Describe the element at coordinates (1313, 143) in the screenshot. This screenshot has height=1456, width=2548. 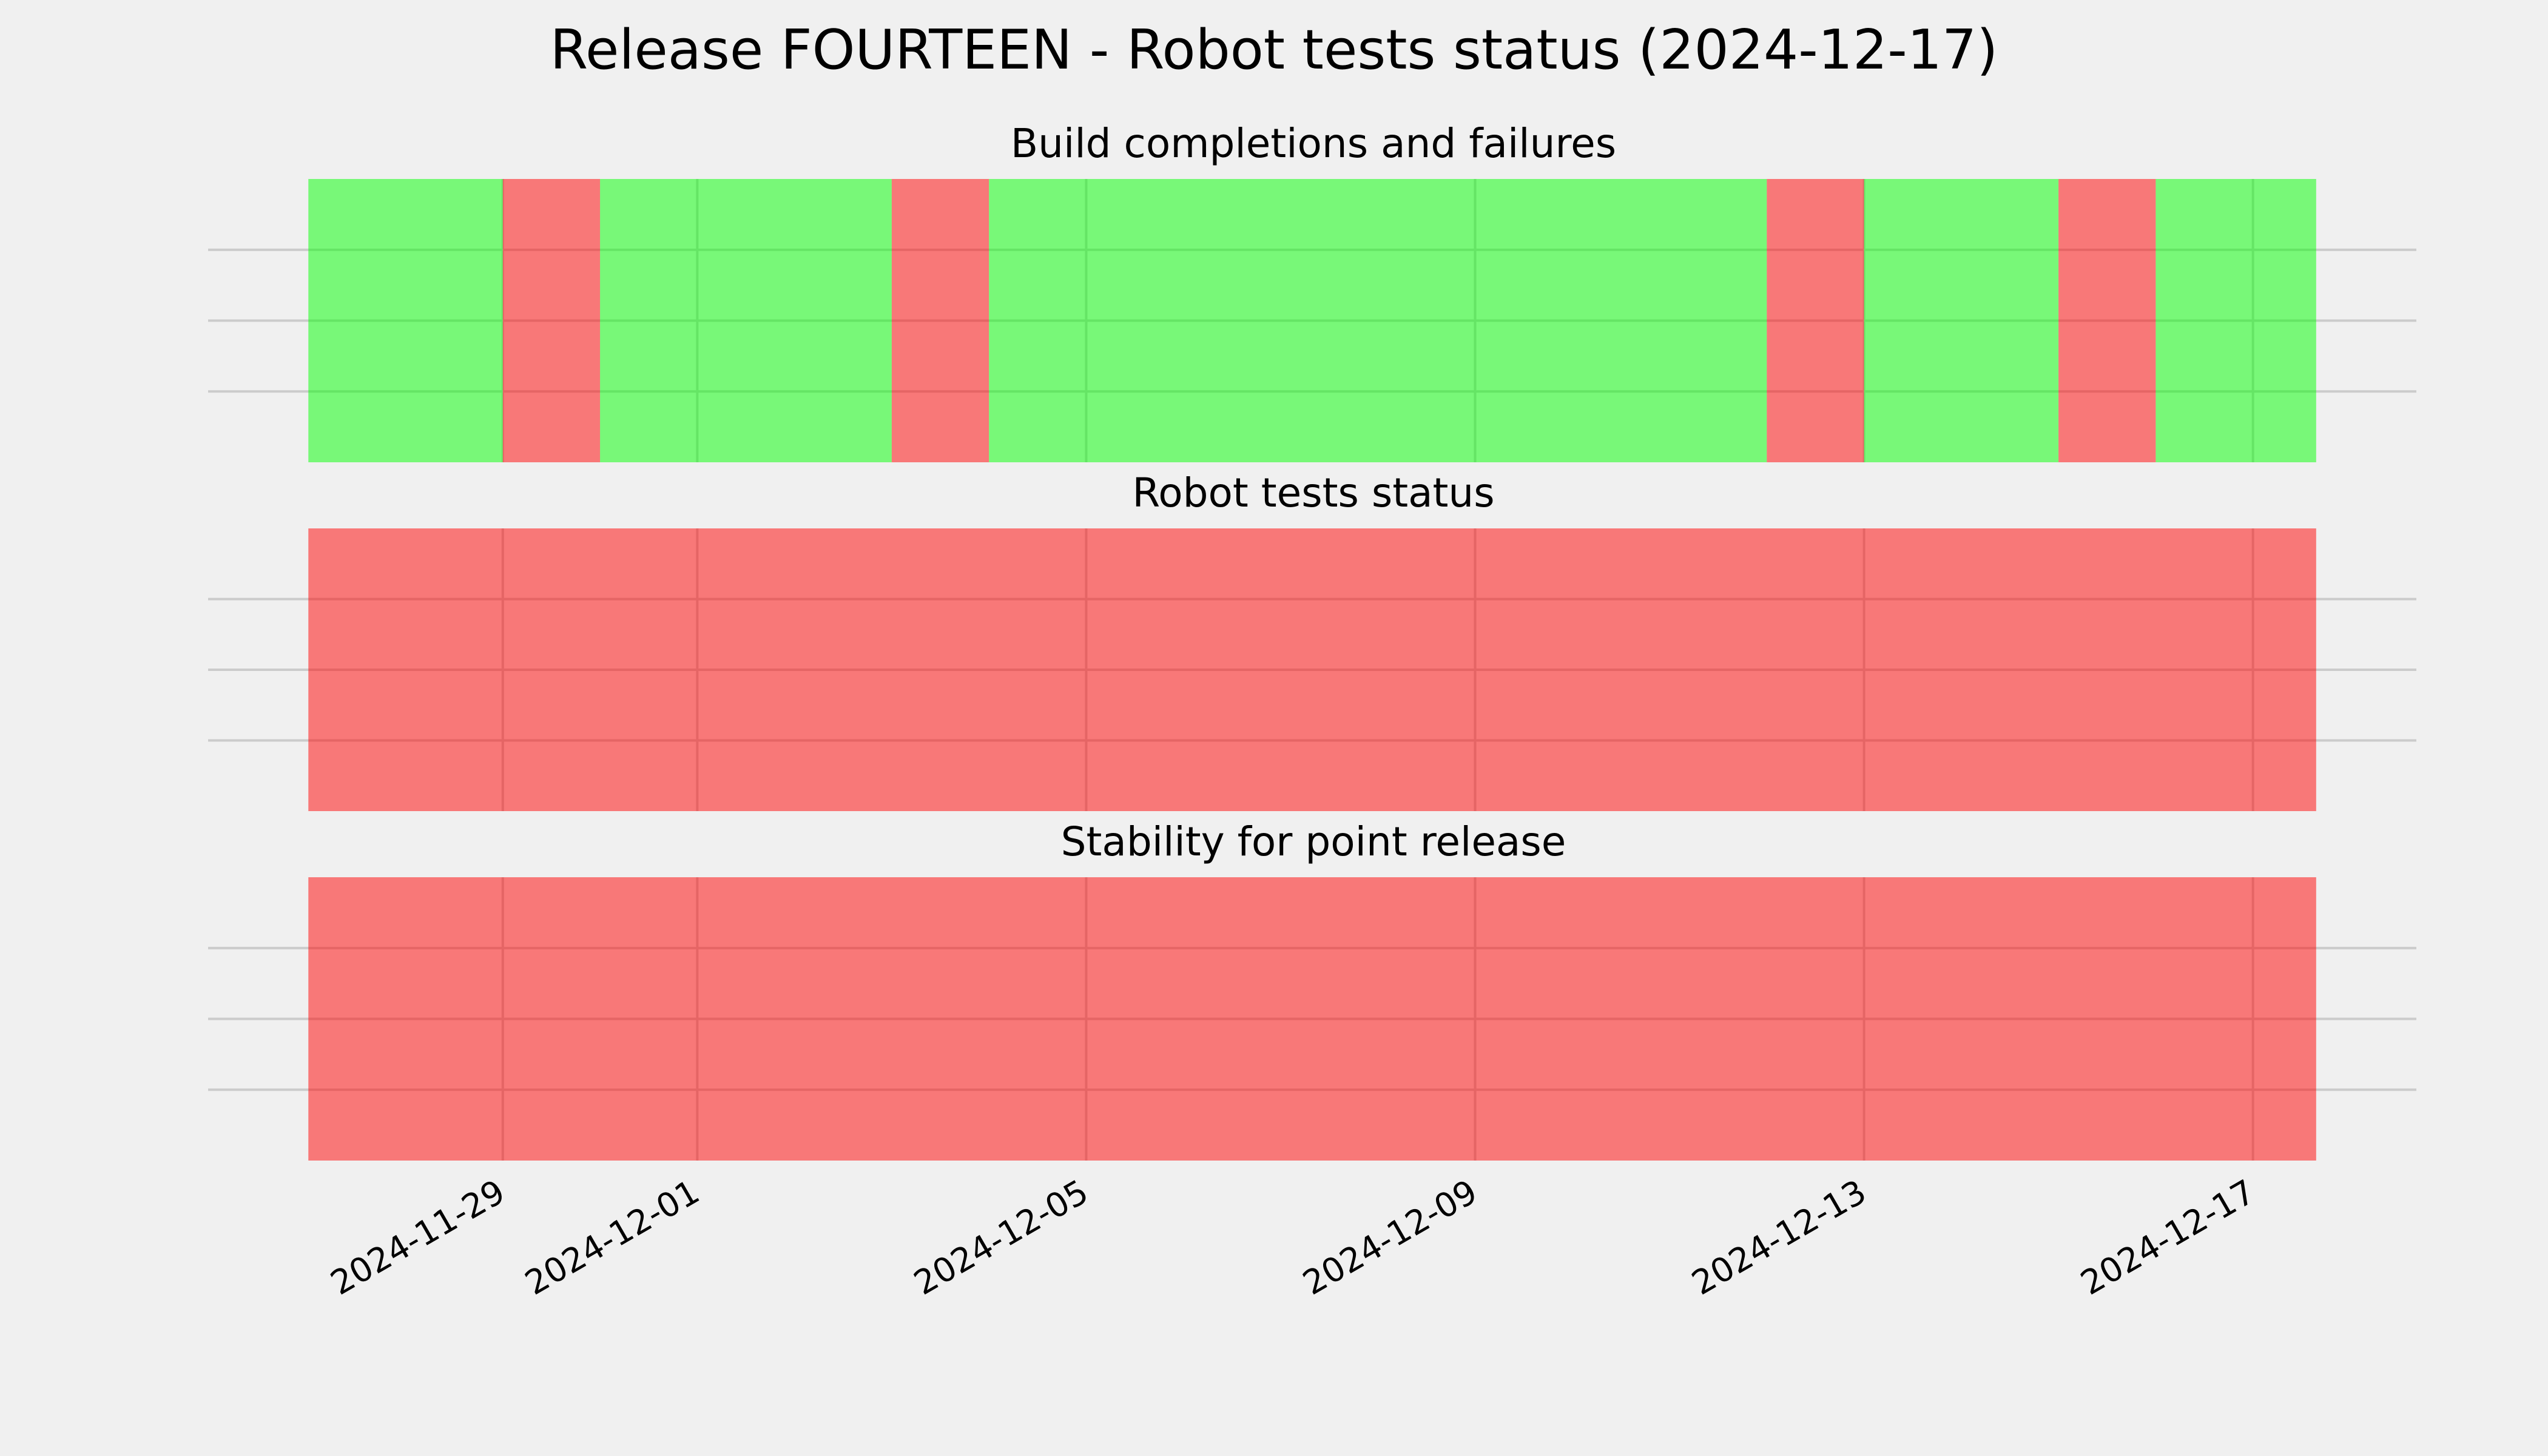
I see `panel-title: Build completions and failures` at that location.